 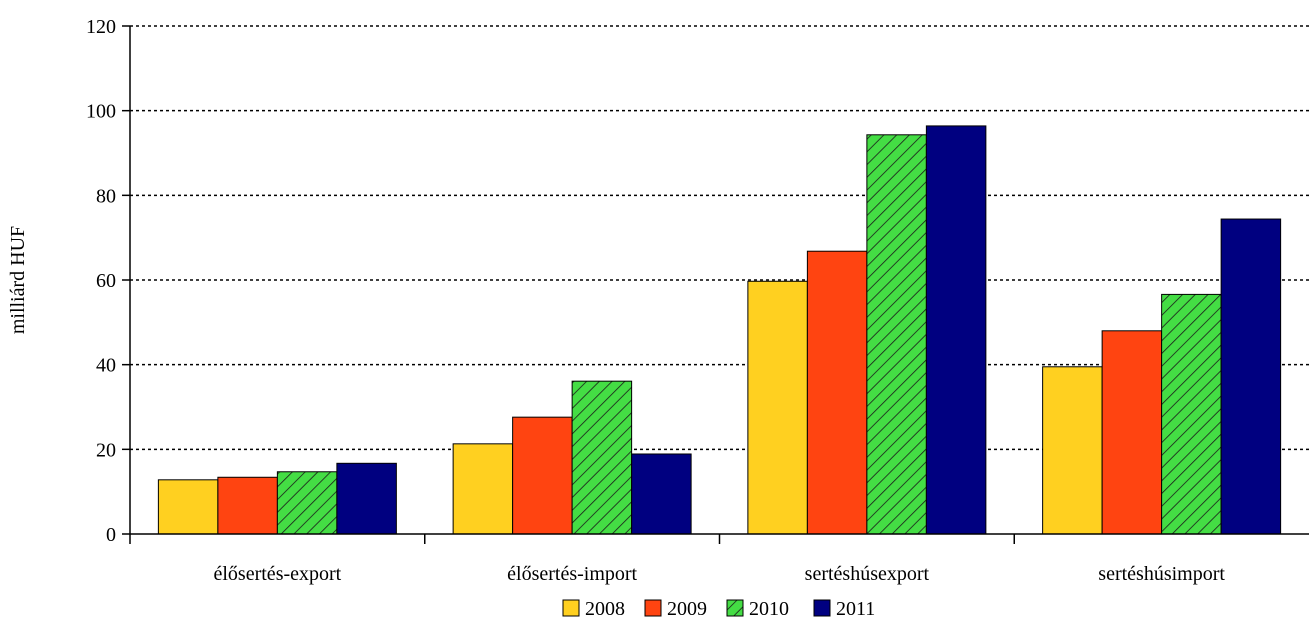 What do you see at coordinates (278, 574) in the screenshot?
I see `x-tick-label: élősertés-export` at bounding box center [278, 574].